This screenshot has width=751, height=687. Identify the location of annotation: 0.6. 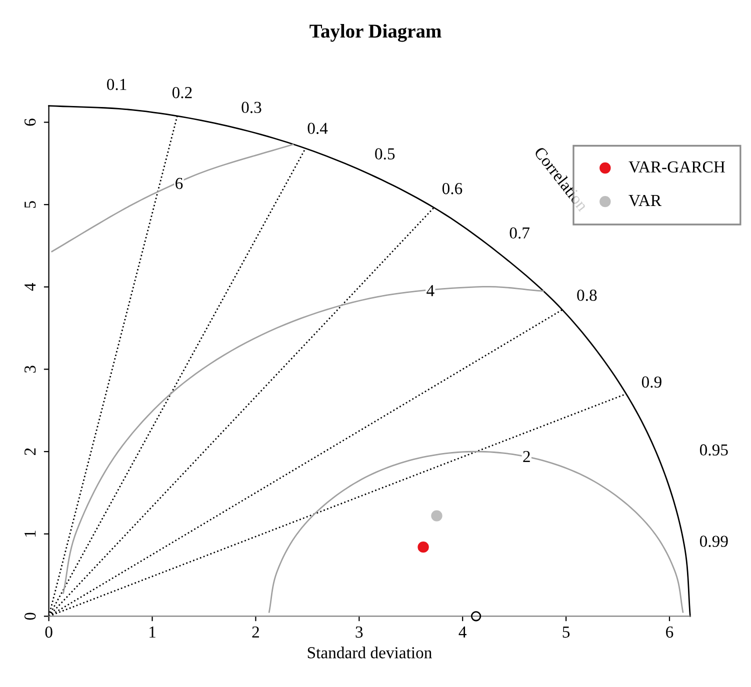
(452, 188).